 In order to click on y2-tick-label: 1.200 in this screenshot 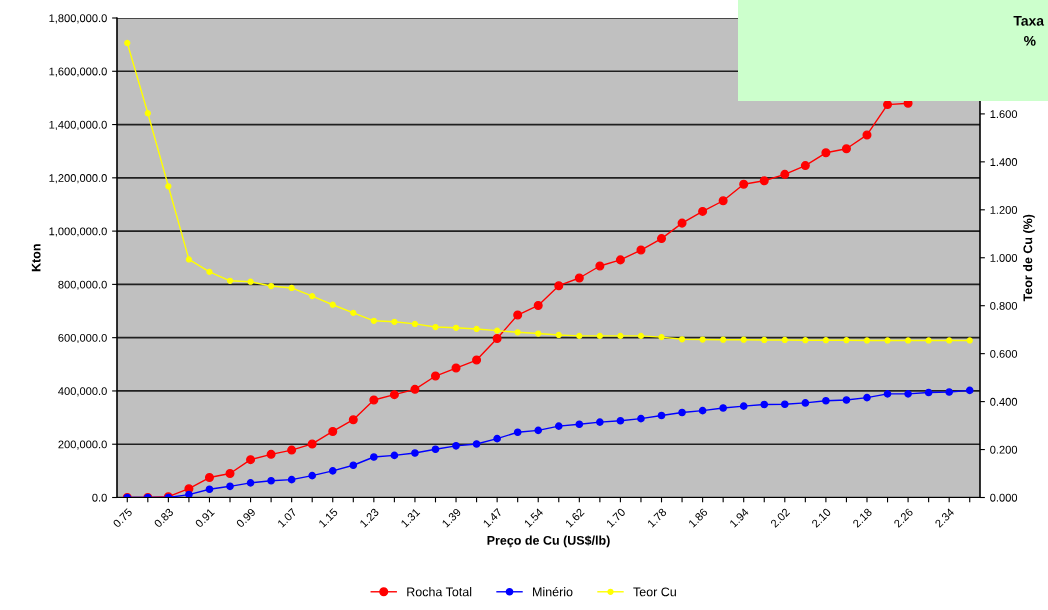, I will do `click(1004, 210)`.